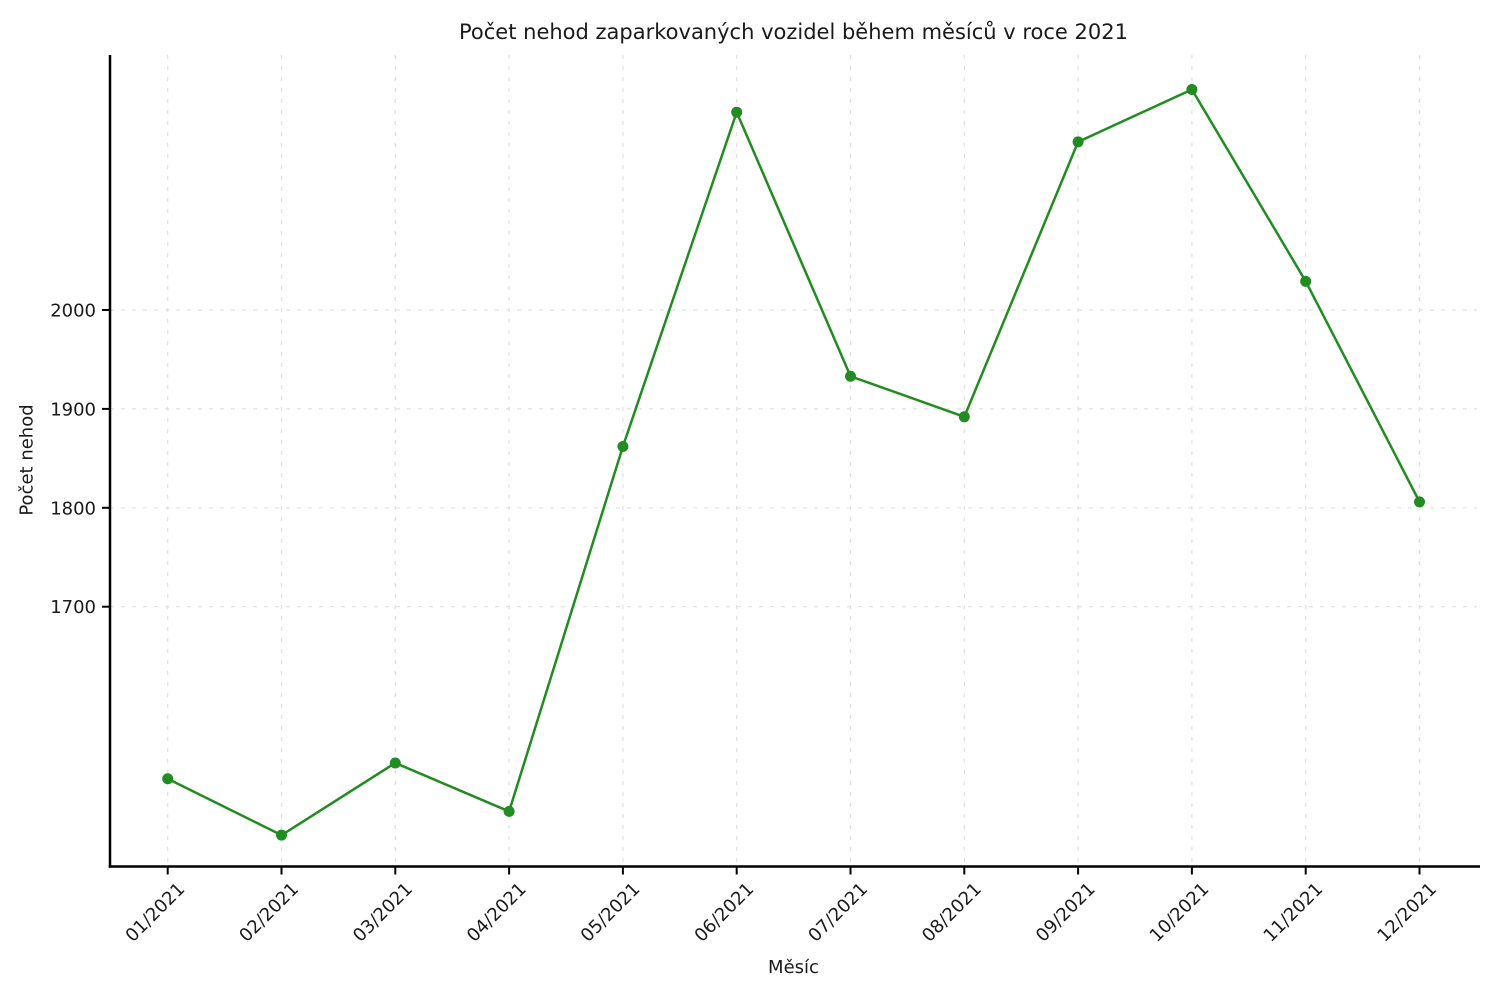 Image resolution: width=1500 pixels, height=1000 pixels. I want to click on y-tick-label-1900: 1900, so click(73, 409).